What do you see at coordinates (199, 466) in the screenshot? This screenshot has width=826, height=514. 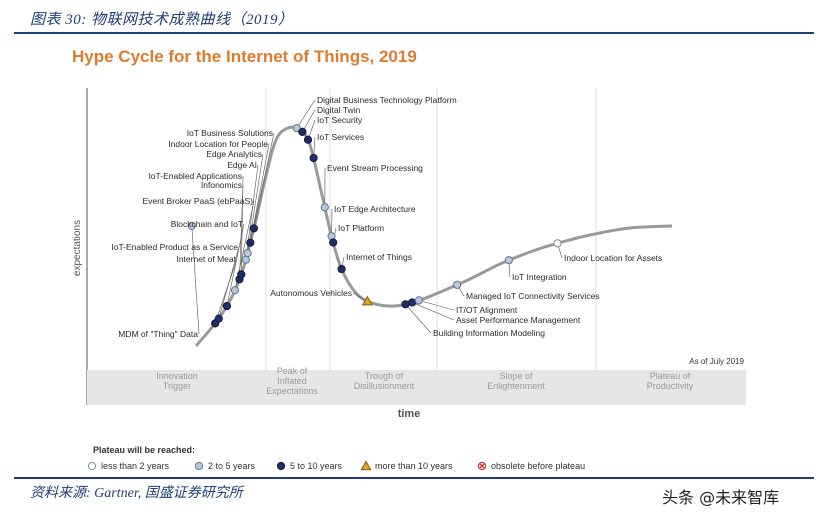 I see `legend-marker-2to5` at bounding box center [199, 466].